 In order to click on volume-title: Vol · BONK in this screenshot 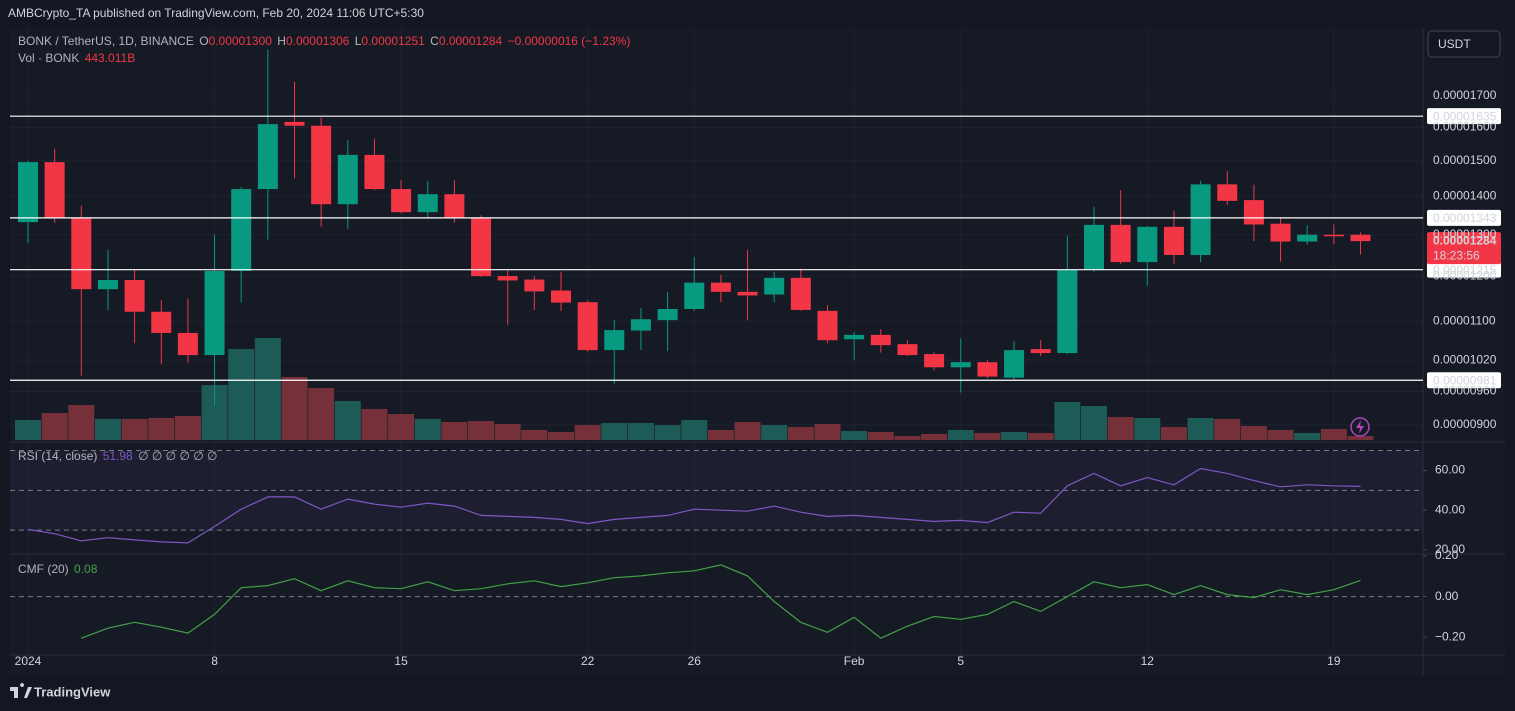, I will do `click(48, 58)`.